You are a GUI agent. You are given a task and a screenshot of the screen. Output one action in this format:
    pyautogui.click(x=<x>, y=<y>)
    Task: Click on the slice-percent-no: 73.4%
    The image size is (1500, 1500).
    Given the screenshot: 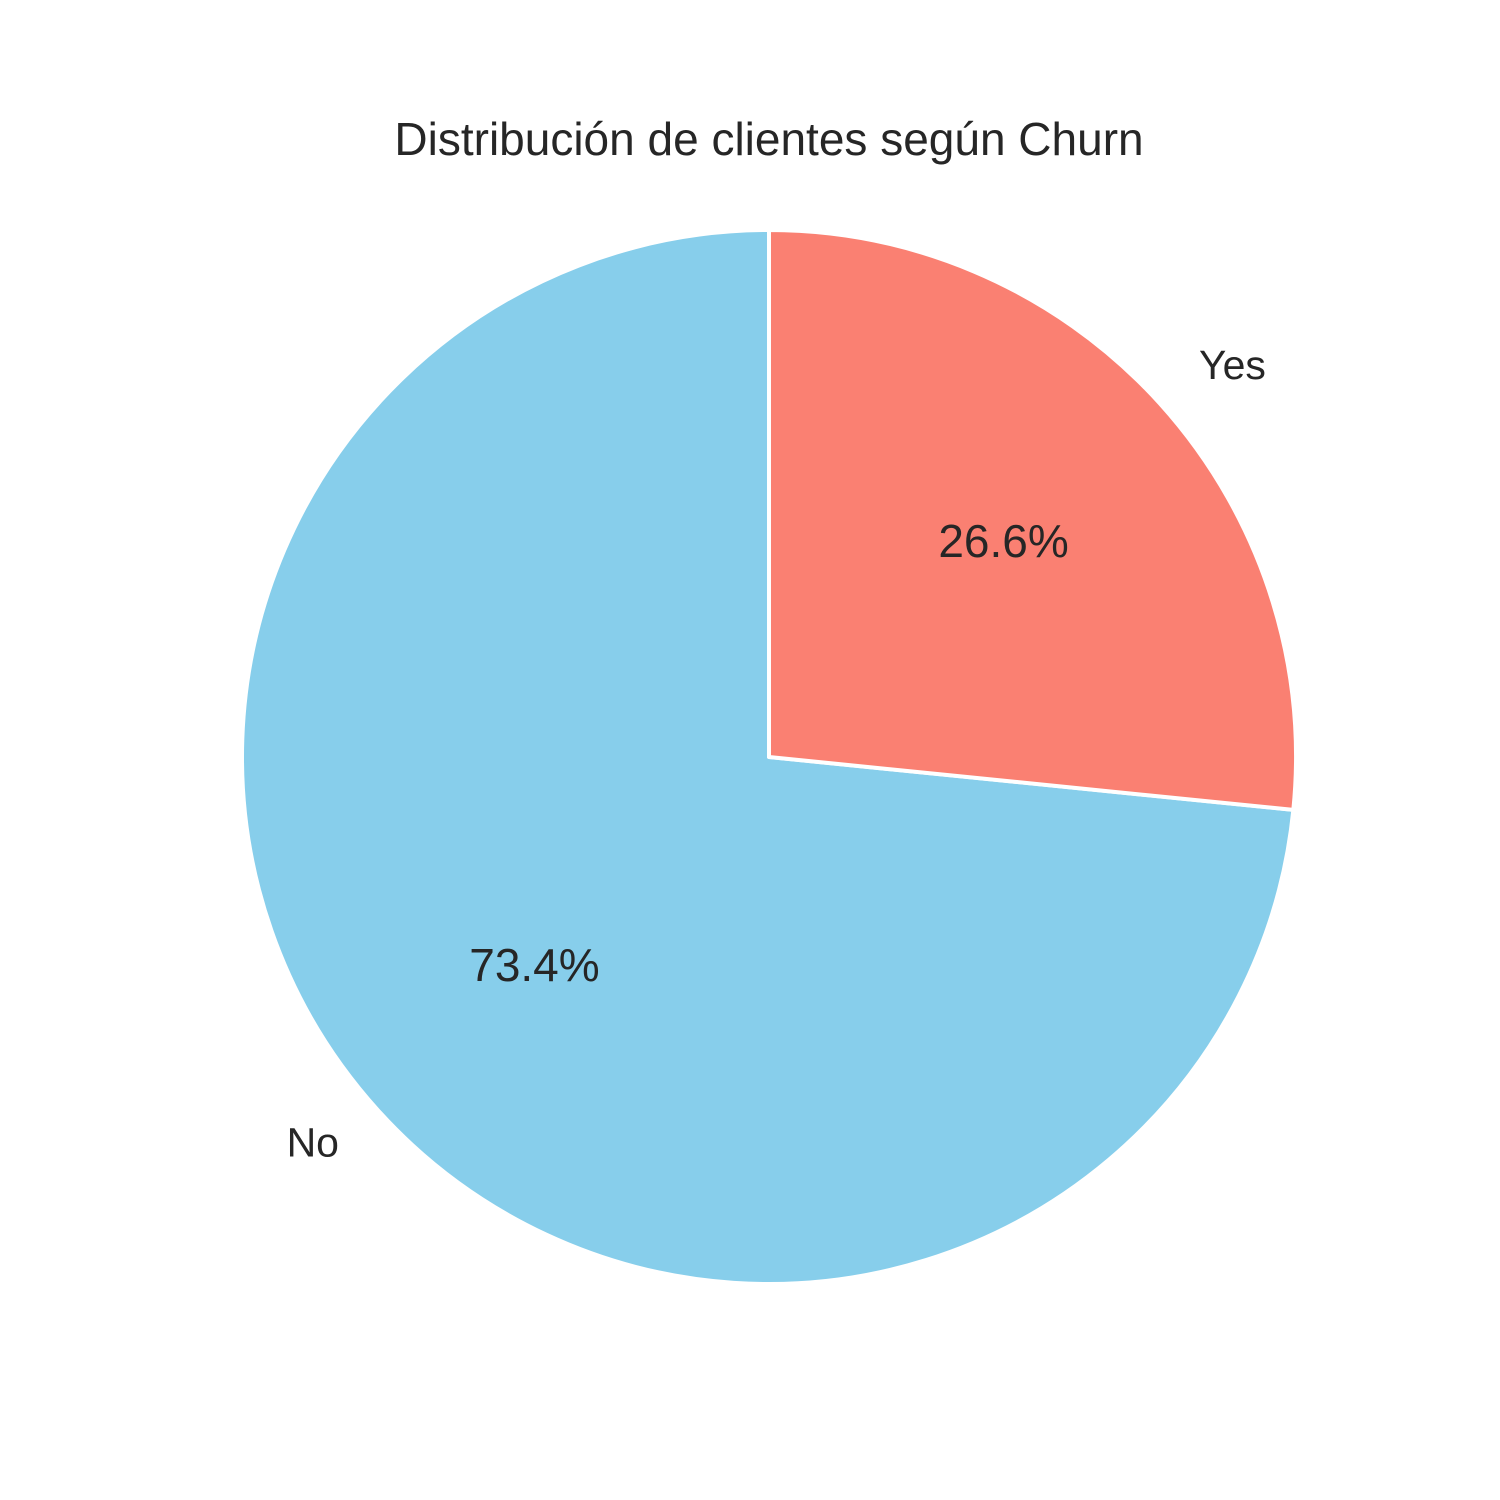 What is the action you would take?
    pyautogui.click(x=534, y=965)
    